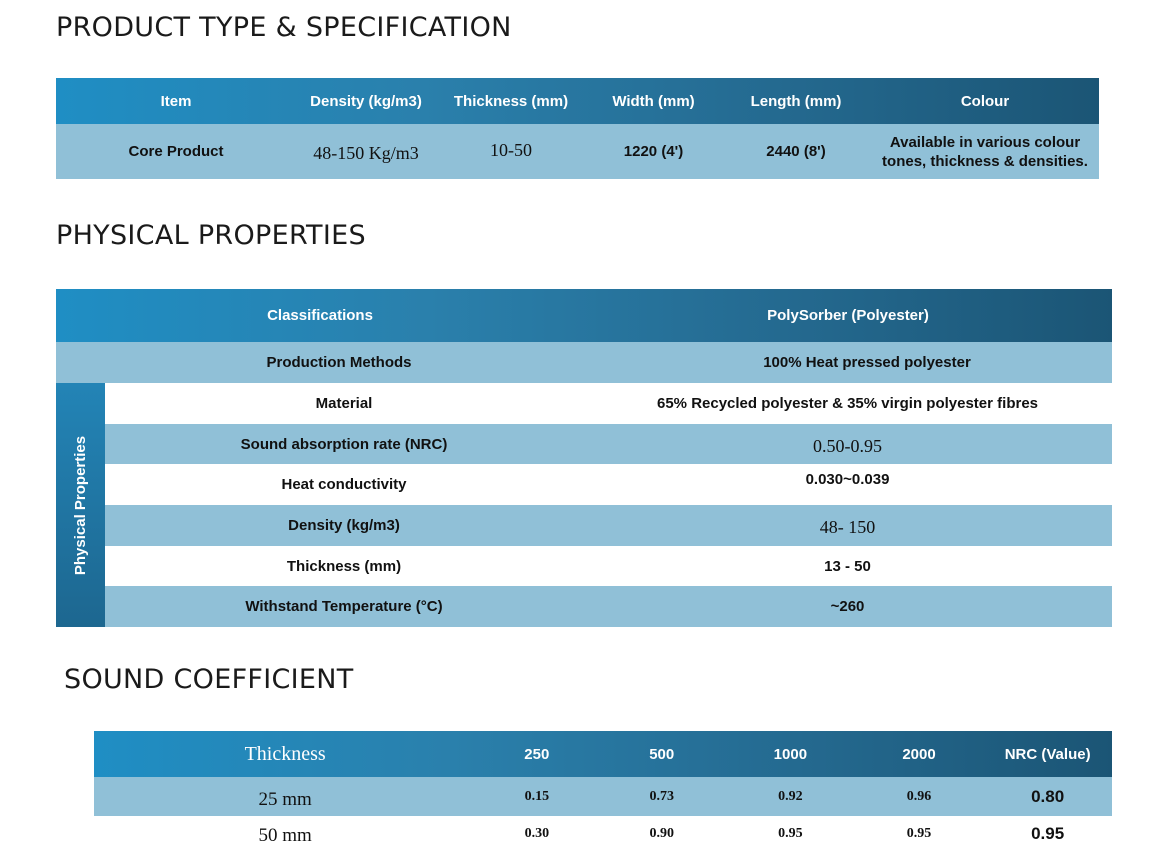 The width and height of the screenshot is (1164, 852). I want to click on prop-label: Thickness (mm), so click(344, 566).